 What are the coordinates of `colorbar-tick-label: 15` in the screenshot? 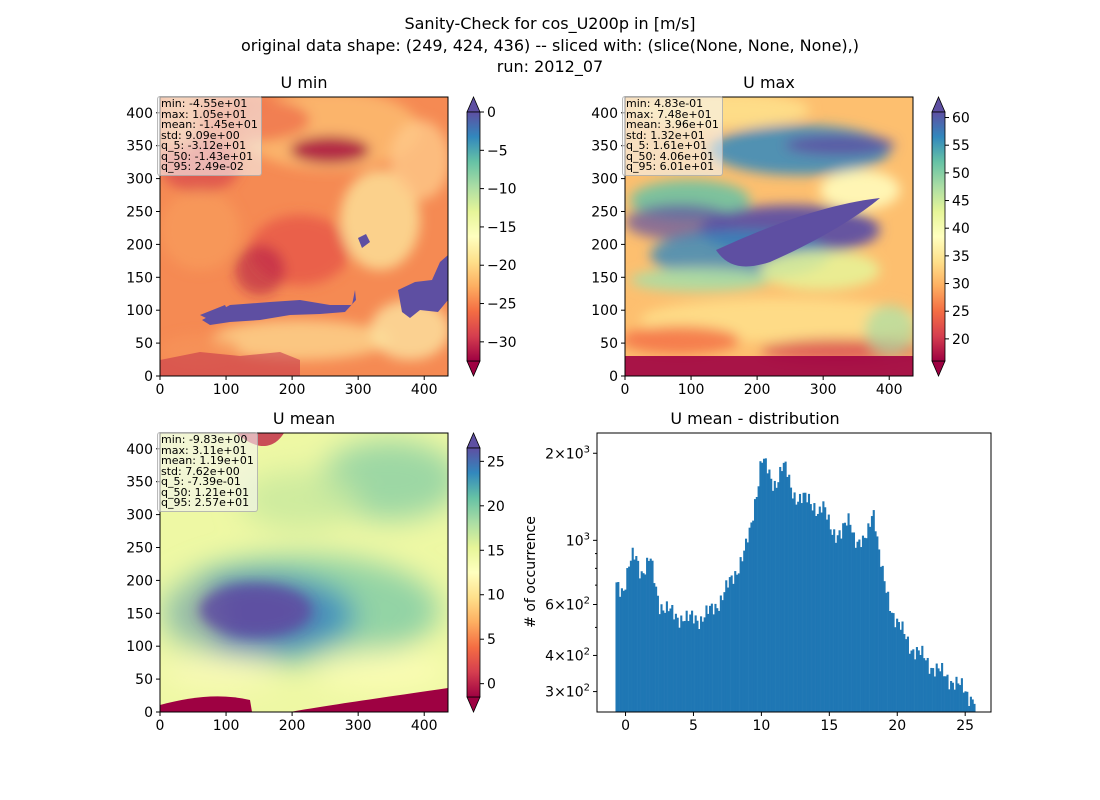 It's located at (496, 551).